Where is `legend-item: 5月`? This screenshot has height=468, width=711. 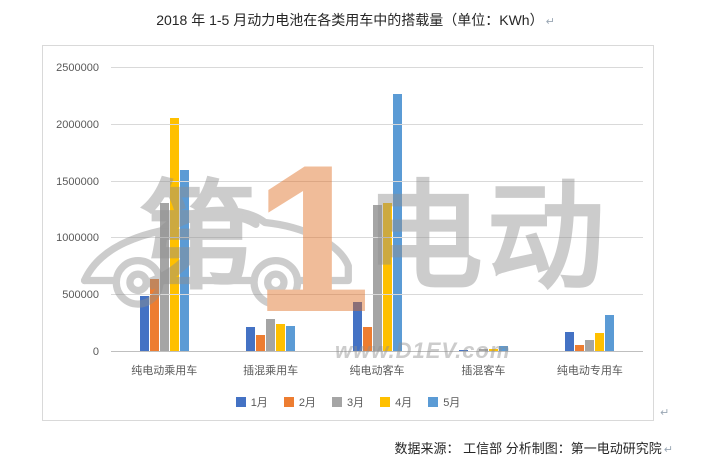 legend-item: 5月 is located at coordinates (444, 402).